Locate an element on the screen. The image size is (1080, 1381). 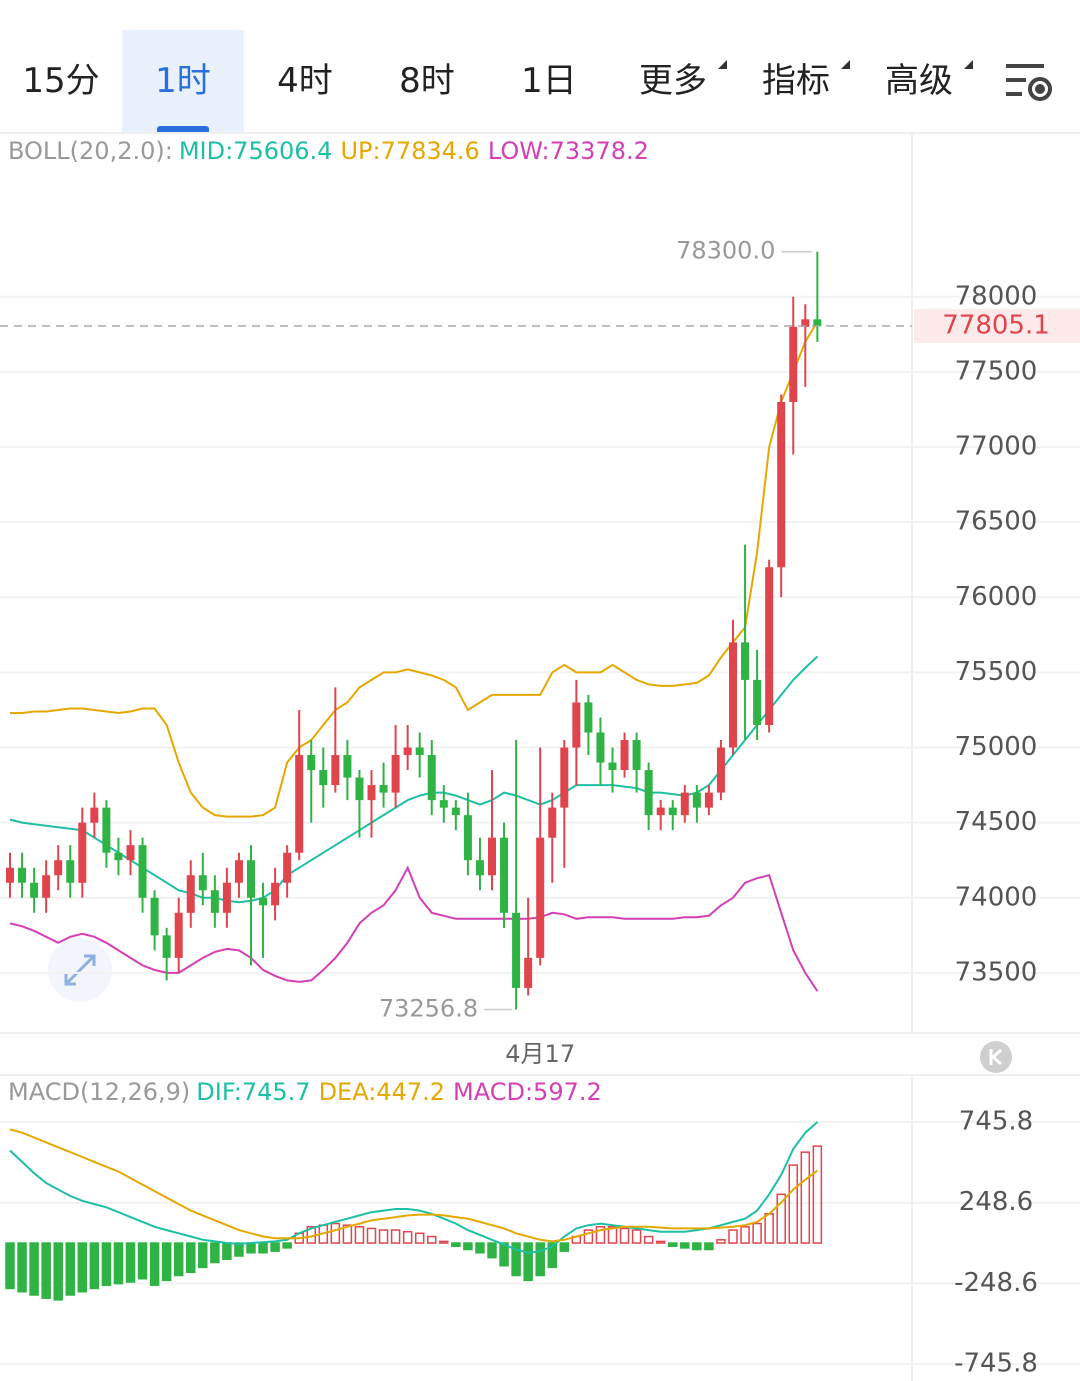
y-tick-label: -745.8 is located at coordinates (996, 1364).